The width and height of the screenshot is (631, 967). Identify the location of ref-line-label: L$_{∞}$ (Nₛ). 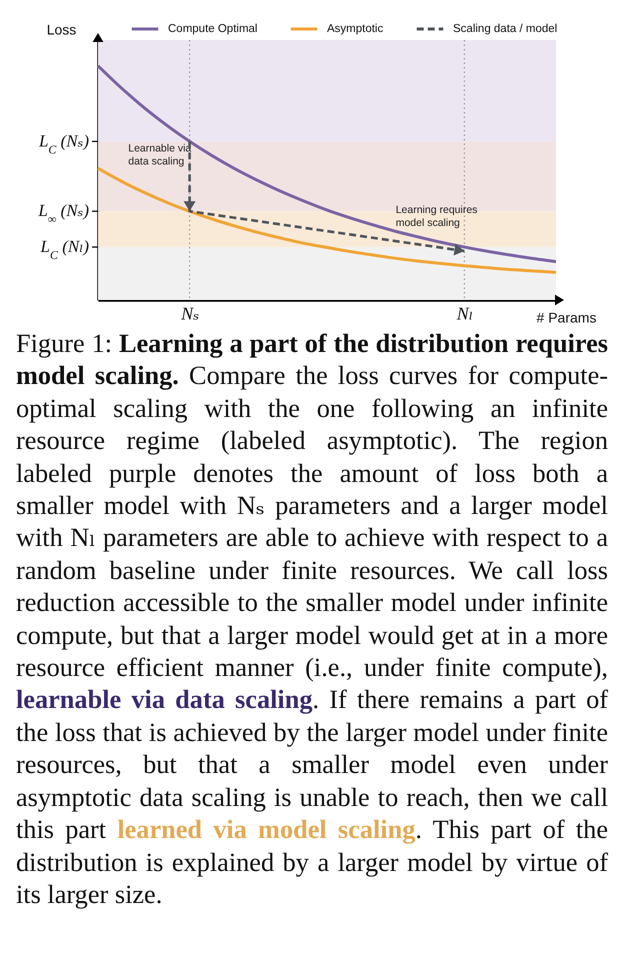
(63, 213).